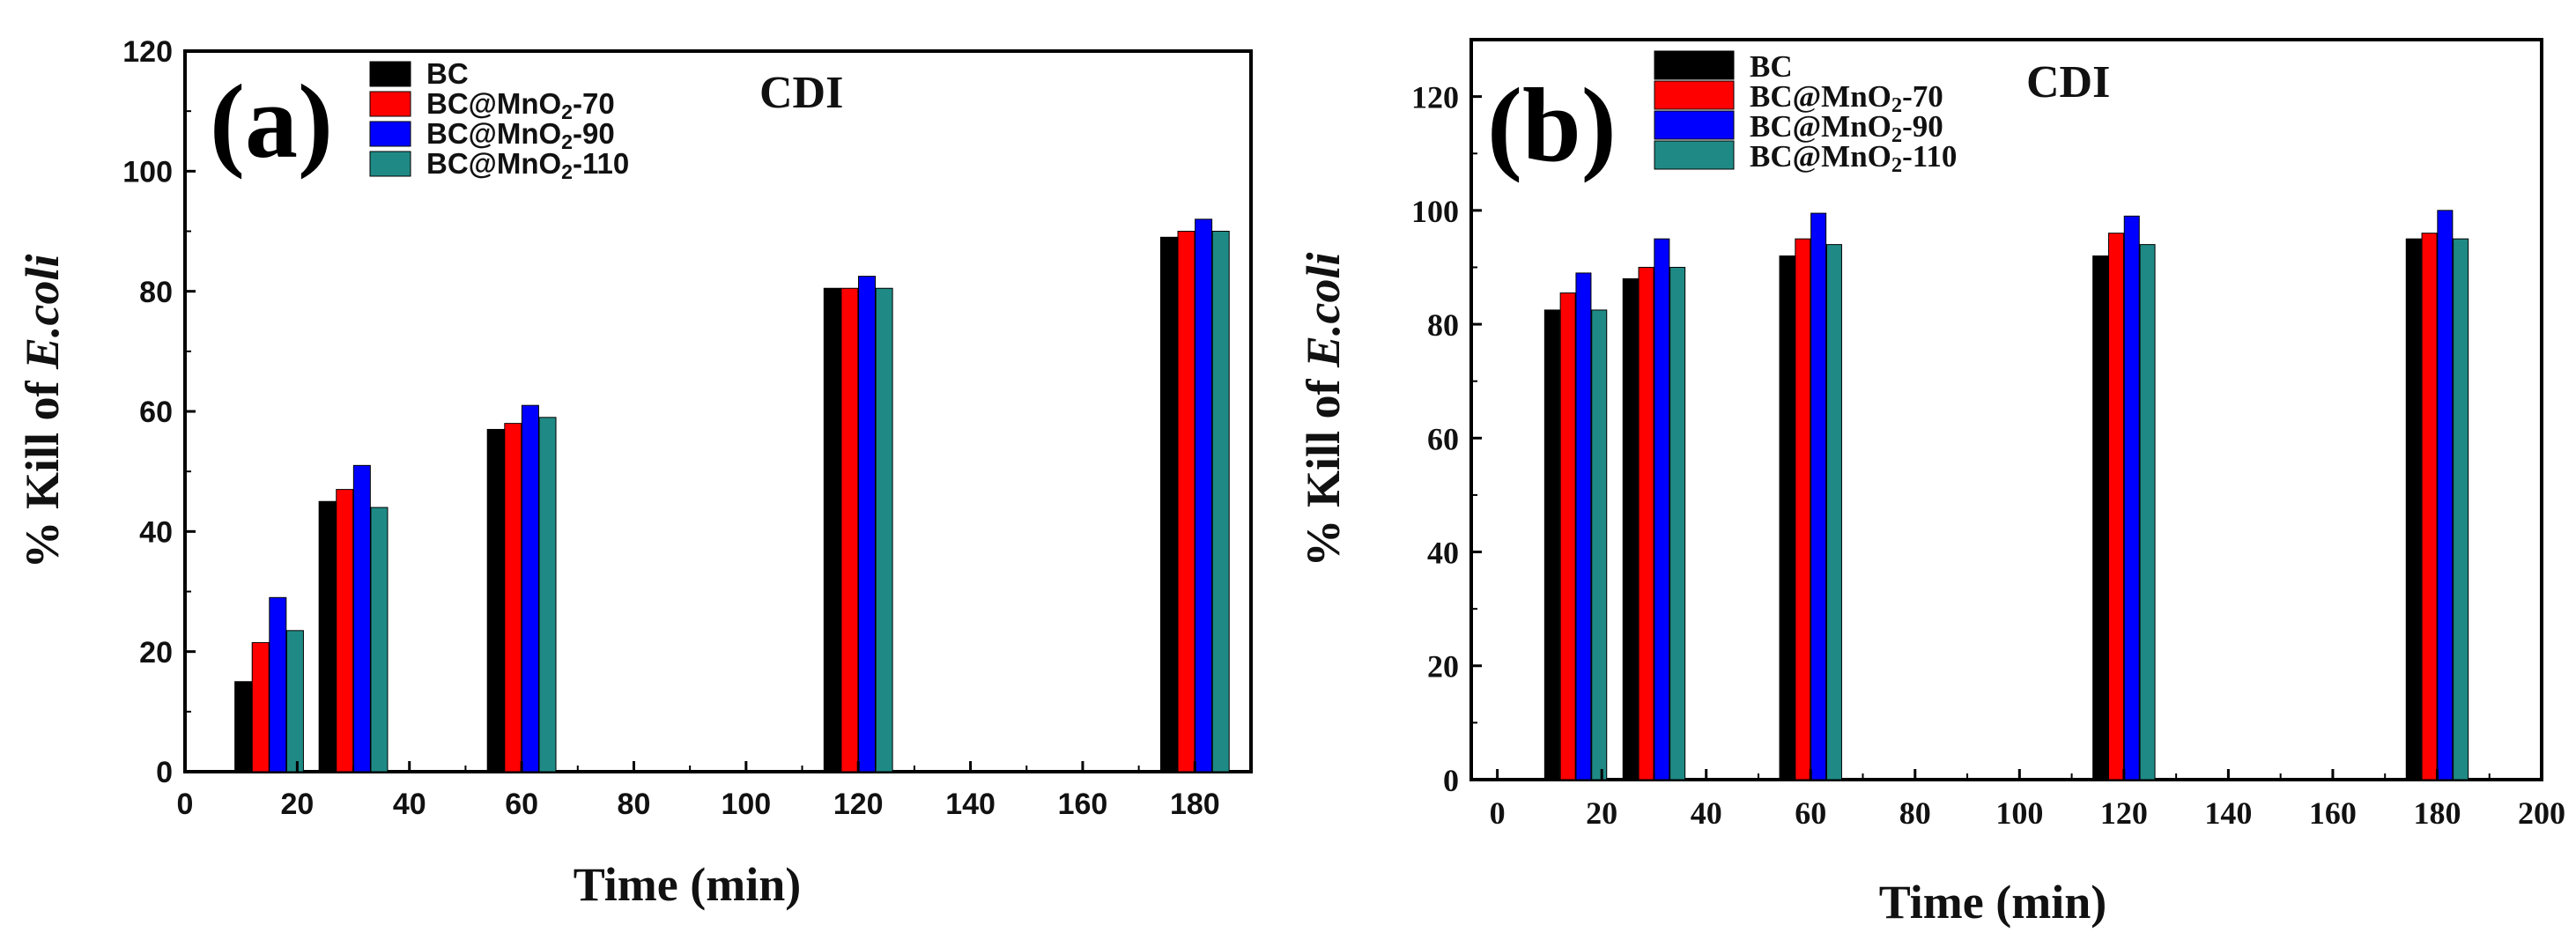 This screenshot has height=947, width=2576. Describe the element at coordinates (2124, 813) in the screenshot. I see `x-tick-label: 120` at that location.